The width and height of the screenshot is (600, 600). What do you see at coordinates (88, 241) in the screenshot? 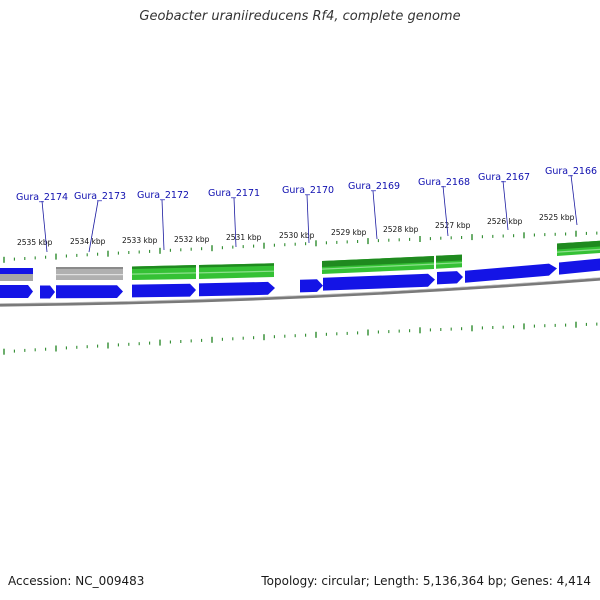
I see `kbp-label: 2534 kbp` at bounding box center [88, 241].